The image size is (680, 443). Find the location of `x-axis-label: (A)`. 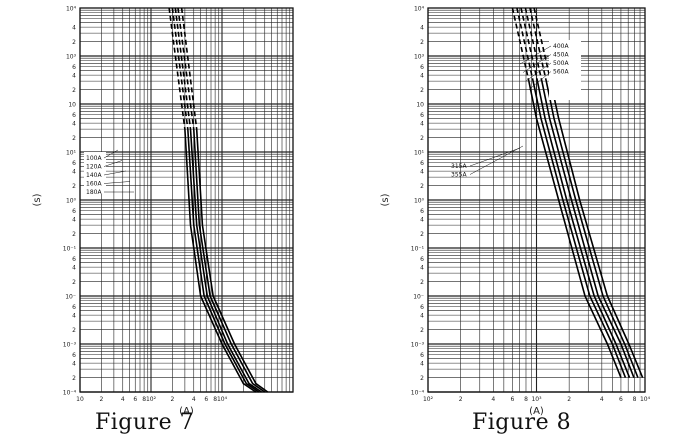

x-axis-label: (A) is located at coordinates (186, 411).